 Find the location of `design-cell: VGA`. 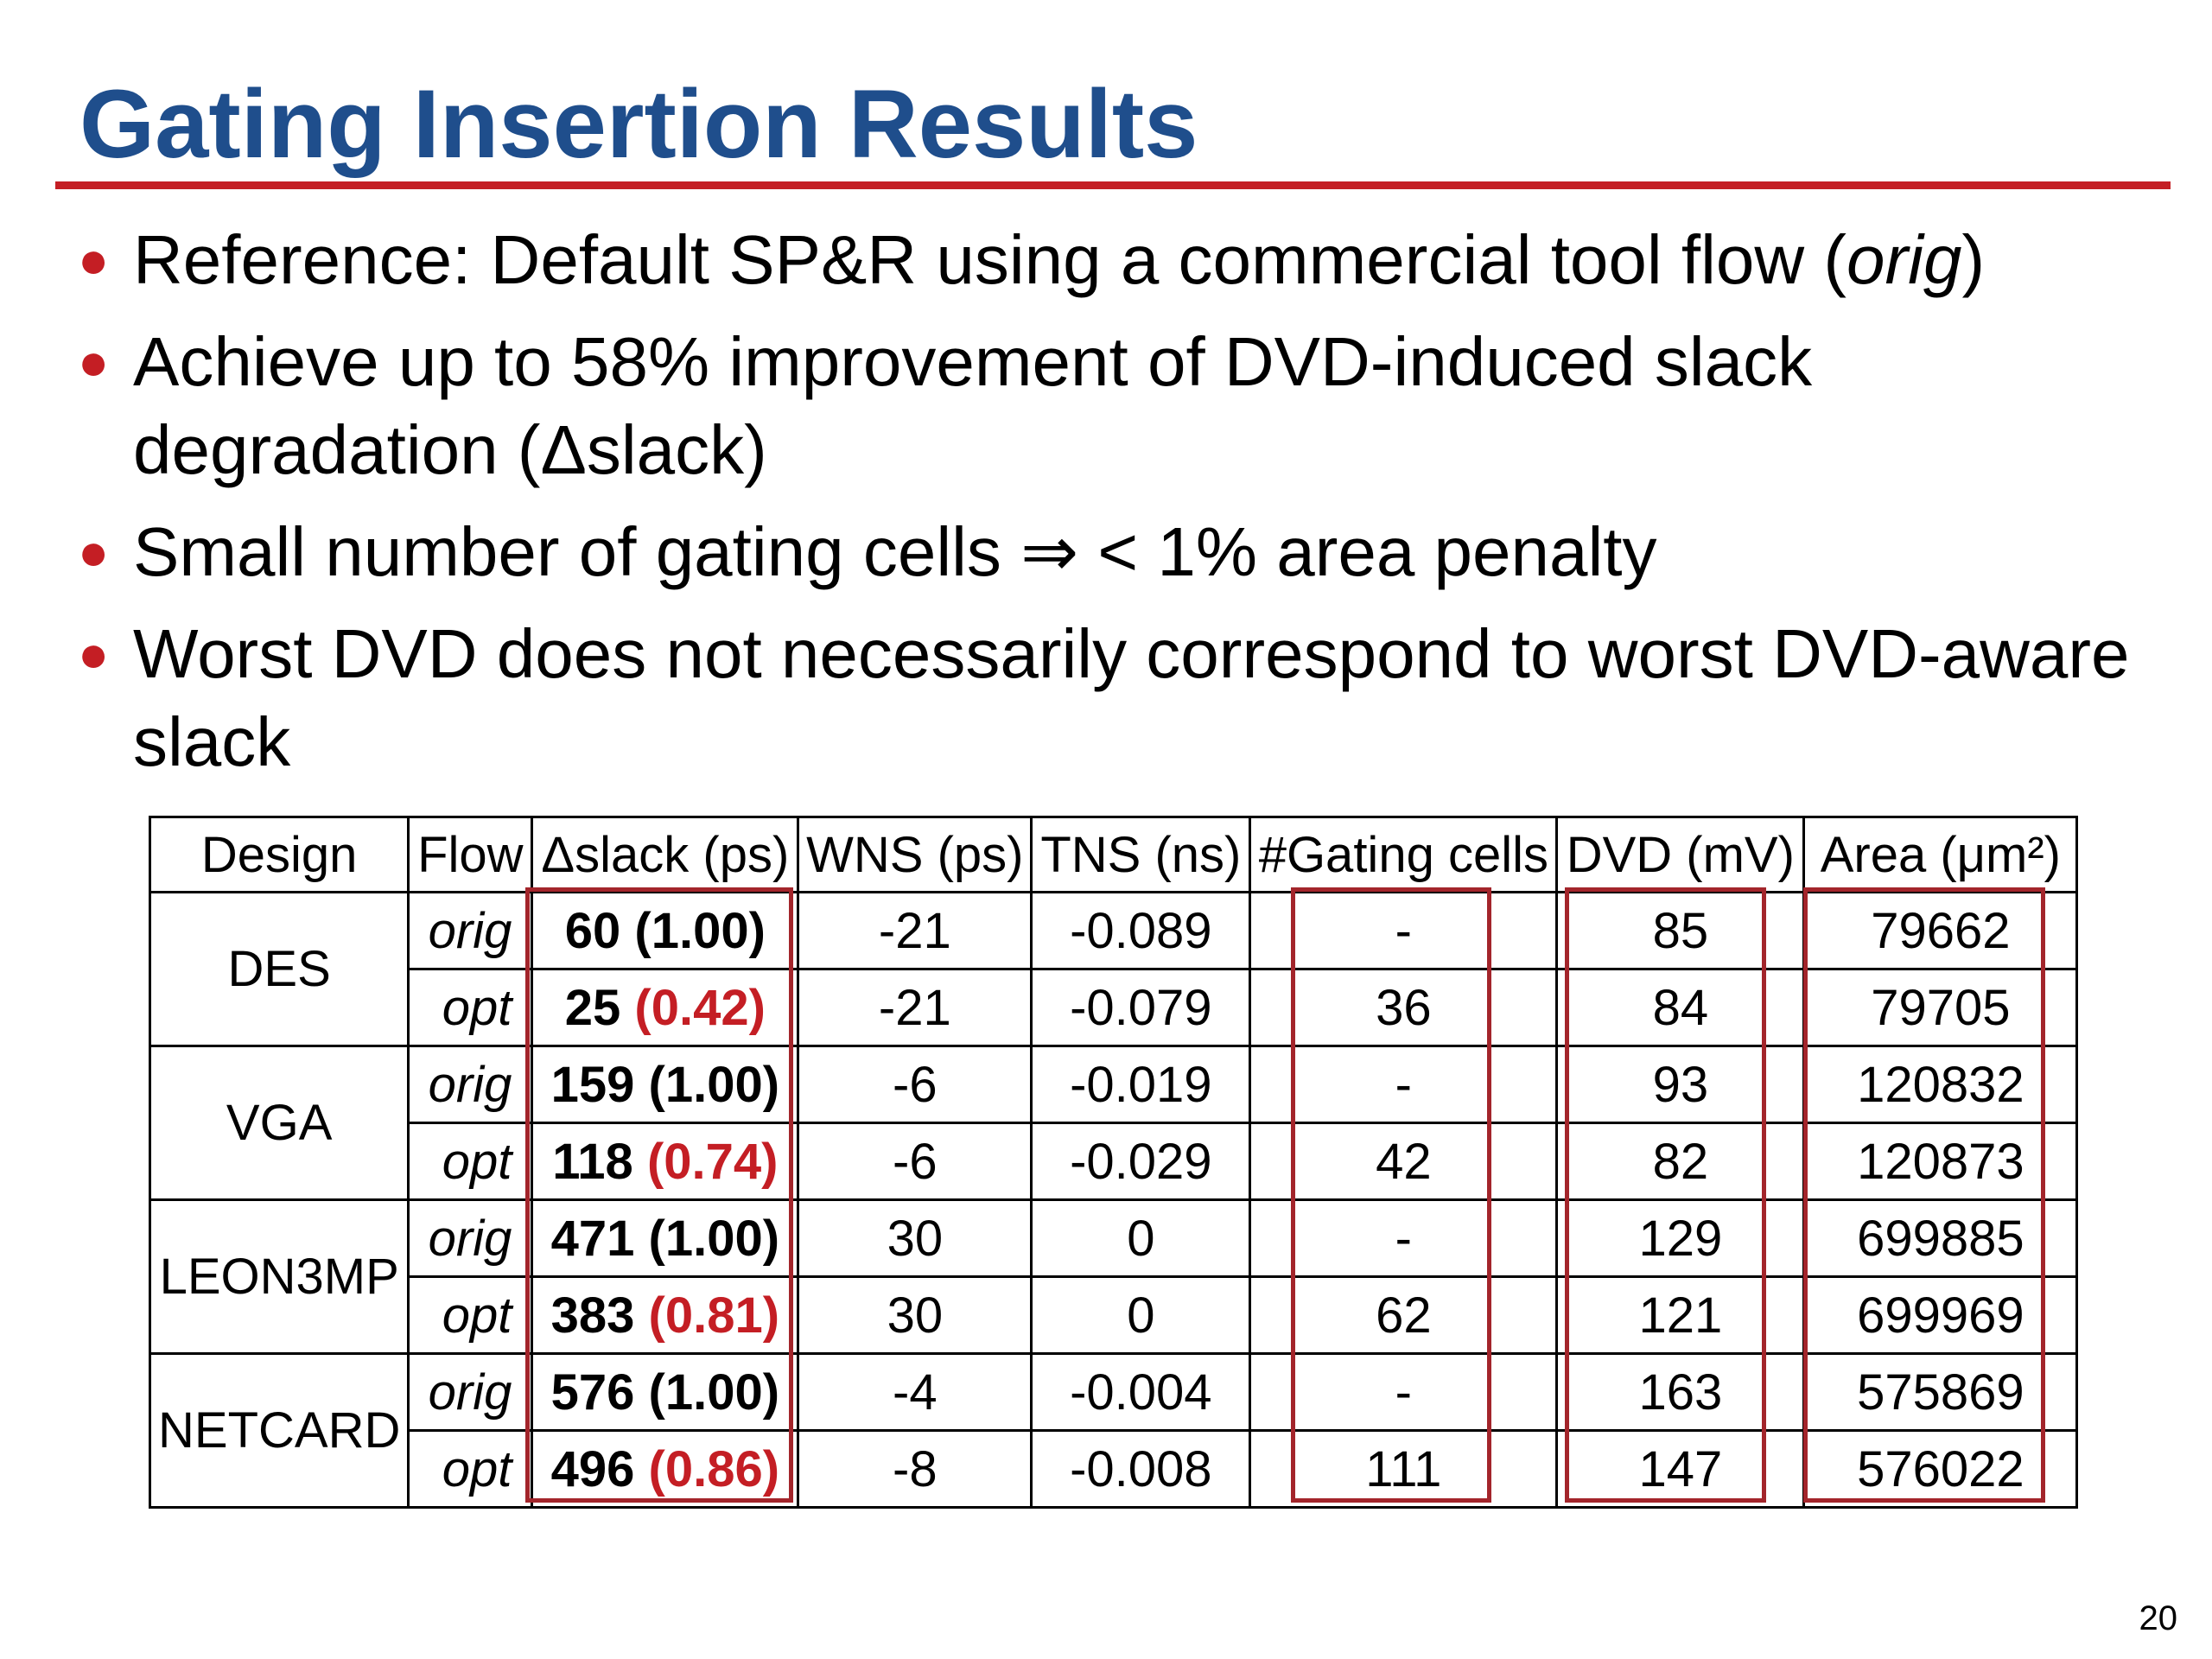

design-cell: VGA is located at coordinates (279, 1123).